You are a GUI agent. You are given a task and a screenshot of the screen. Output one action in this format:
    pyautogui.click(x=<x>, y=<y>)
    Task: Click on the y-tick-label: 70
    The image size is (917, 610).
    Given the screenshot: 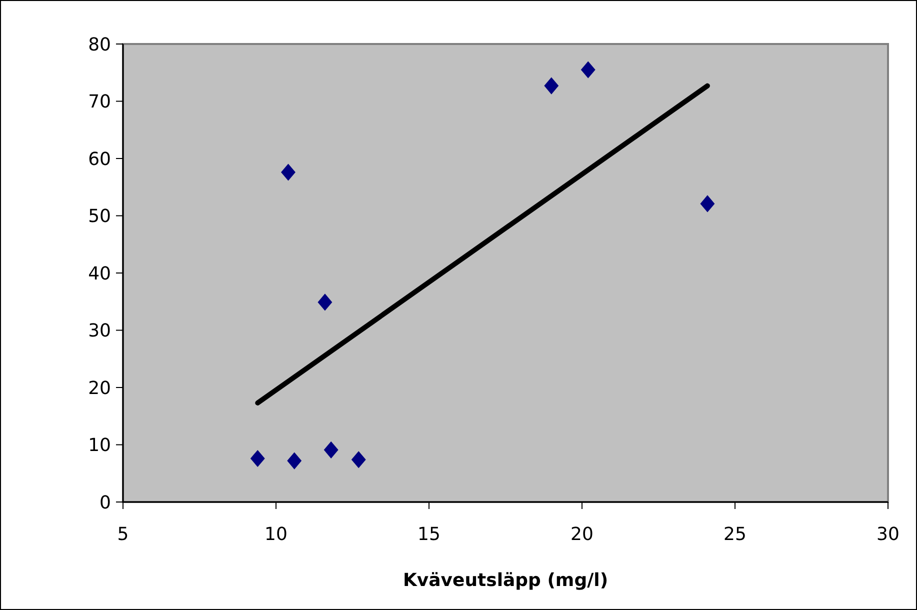 What is the action you would take?
    pyautogui.click(x=99, y=102)
    